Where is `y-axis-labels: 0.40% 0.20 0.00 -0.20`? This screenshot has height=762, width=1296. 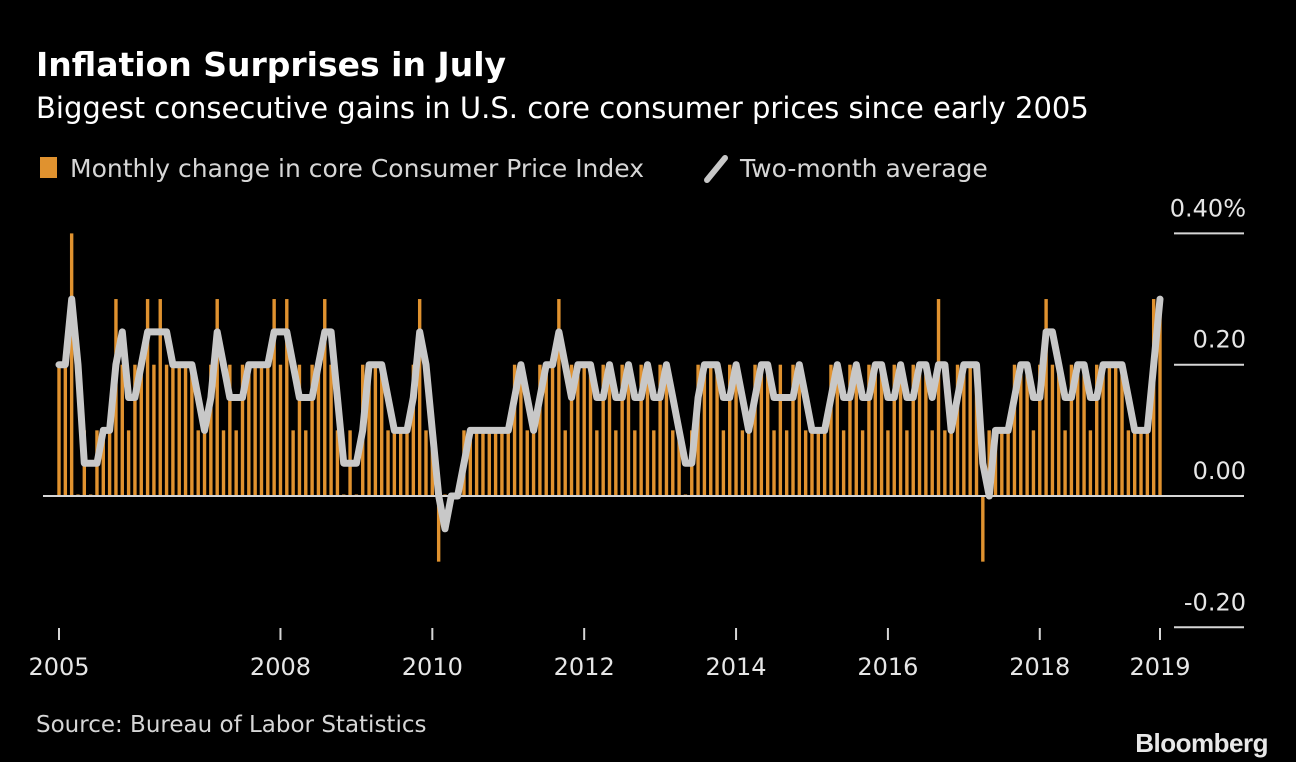 y-axis-labels: 0.40% 0.20 0.00 -0.20 is located at coordinates (1208, 405).